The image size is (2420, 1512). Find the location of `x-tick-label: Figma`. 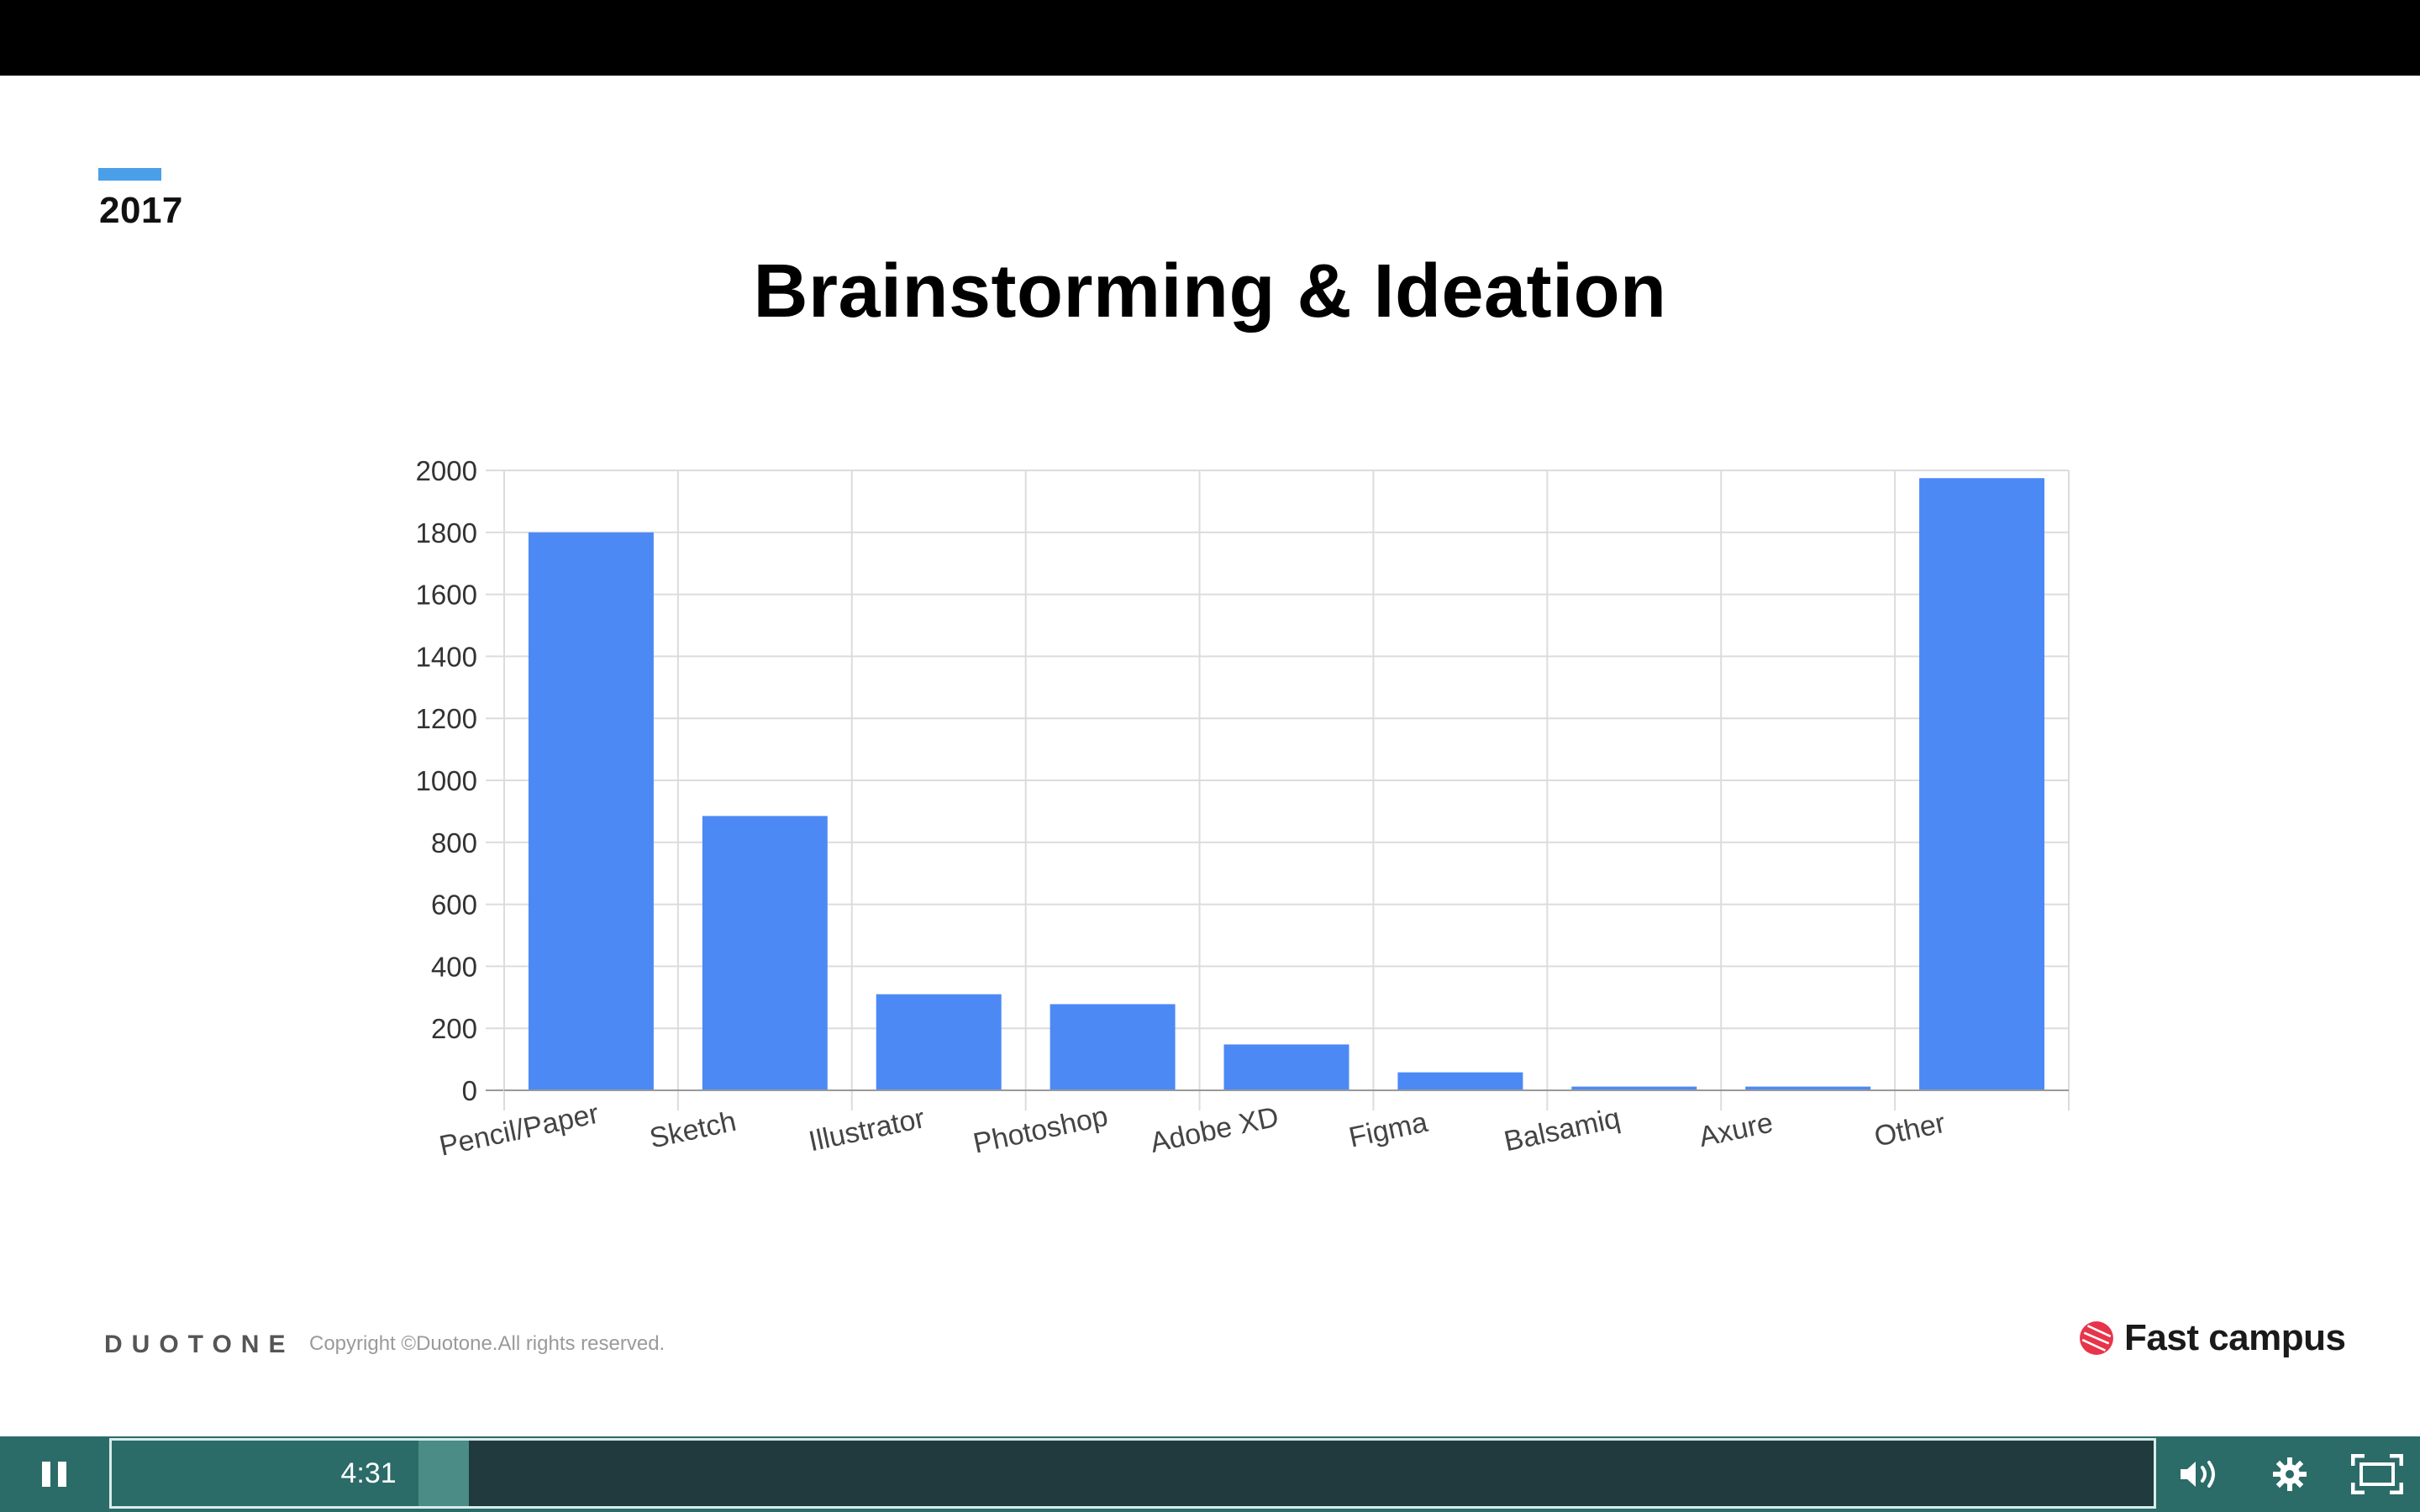

x-tick-label: Figma is located at coordinates (1388, 1130).